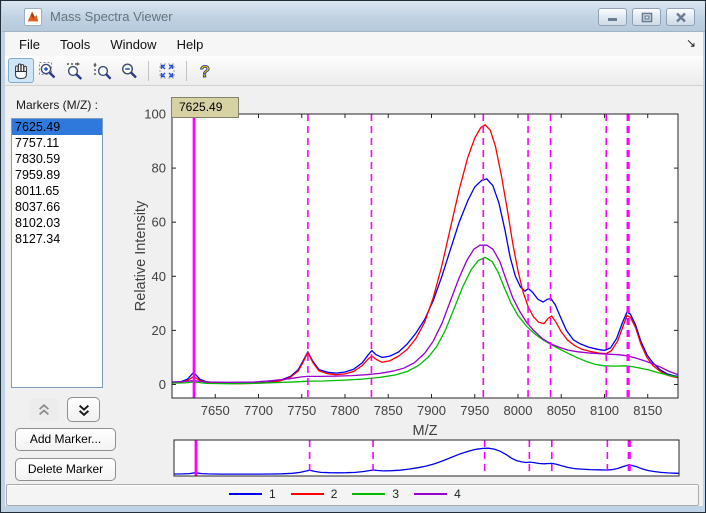  What do you see at coordinates (425, 431) in the screenshot?
I see `x-axis-label: M/Z` at bounding box center [425, 431].